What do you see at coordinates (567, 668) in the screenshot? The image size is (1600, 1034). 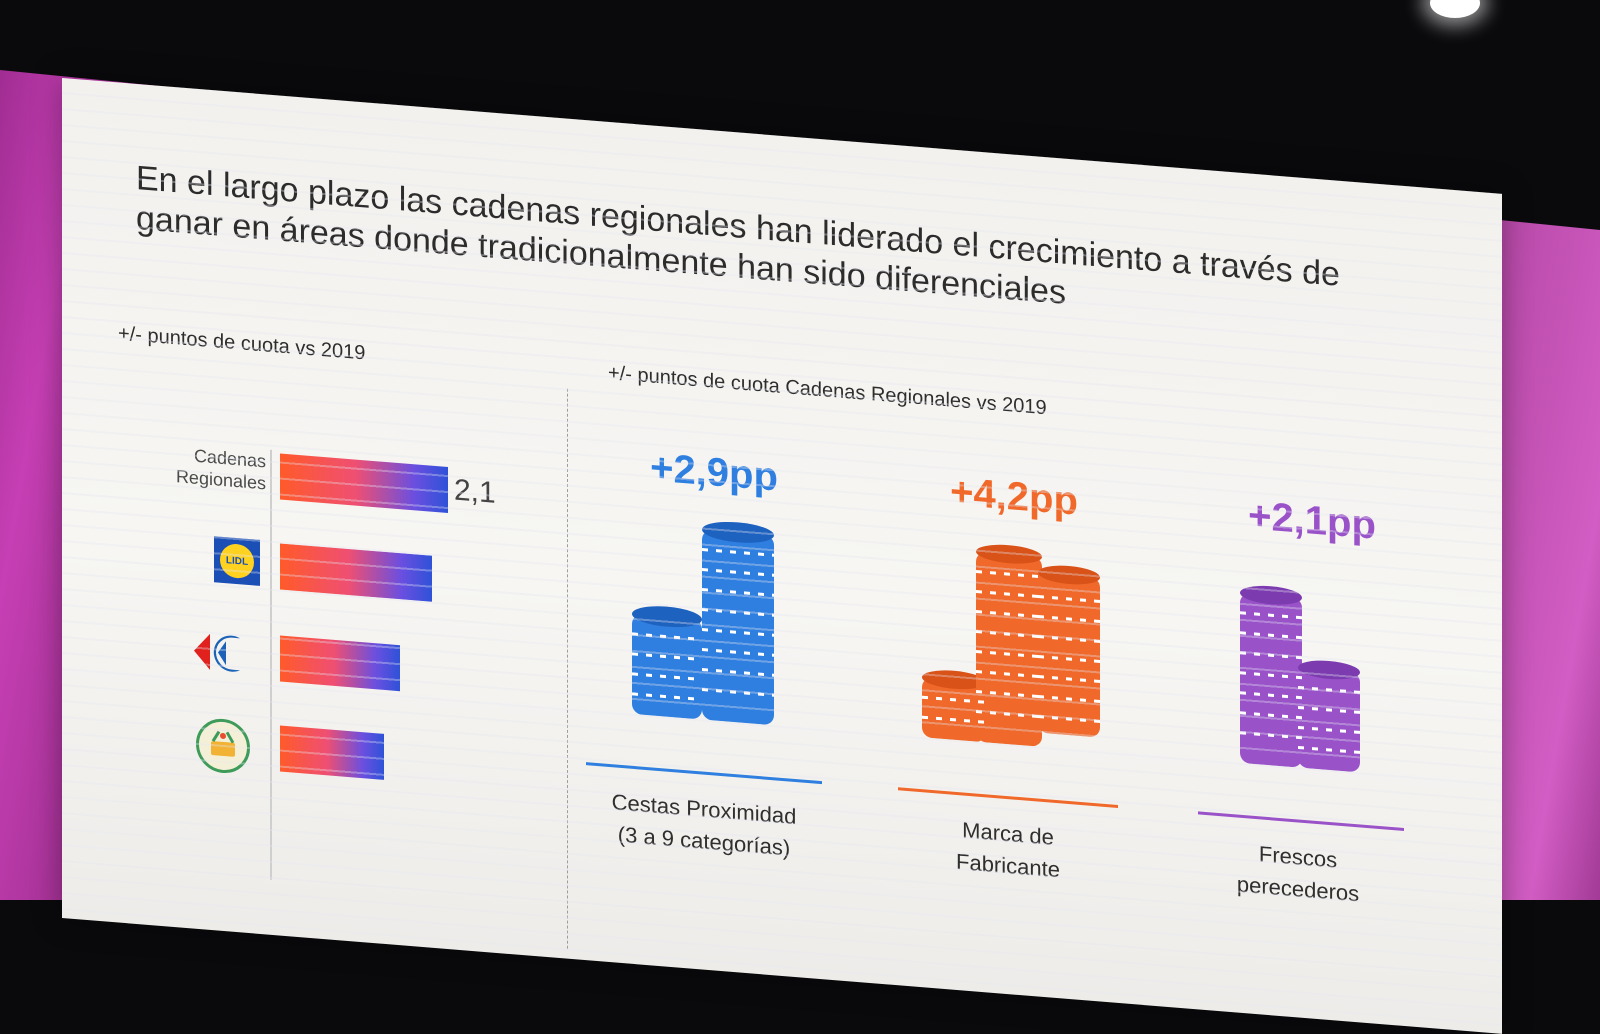 I see `panel-divider` at bounding box center [567, 668].